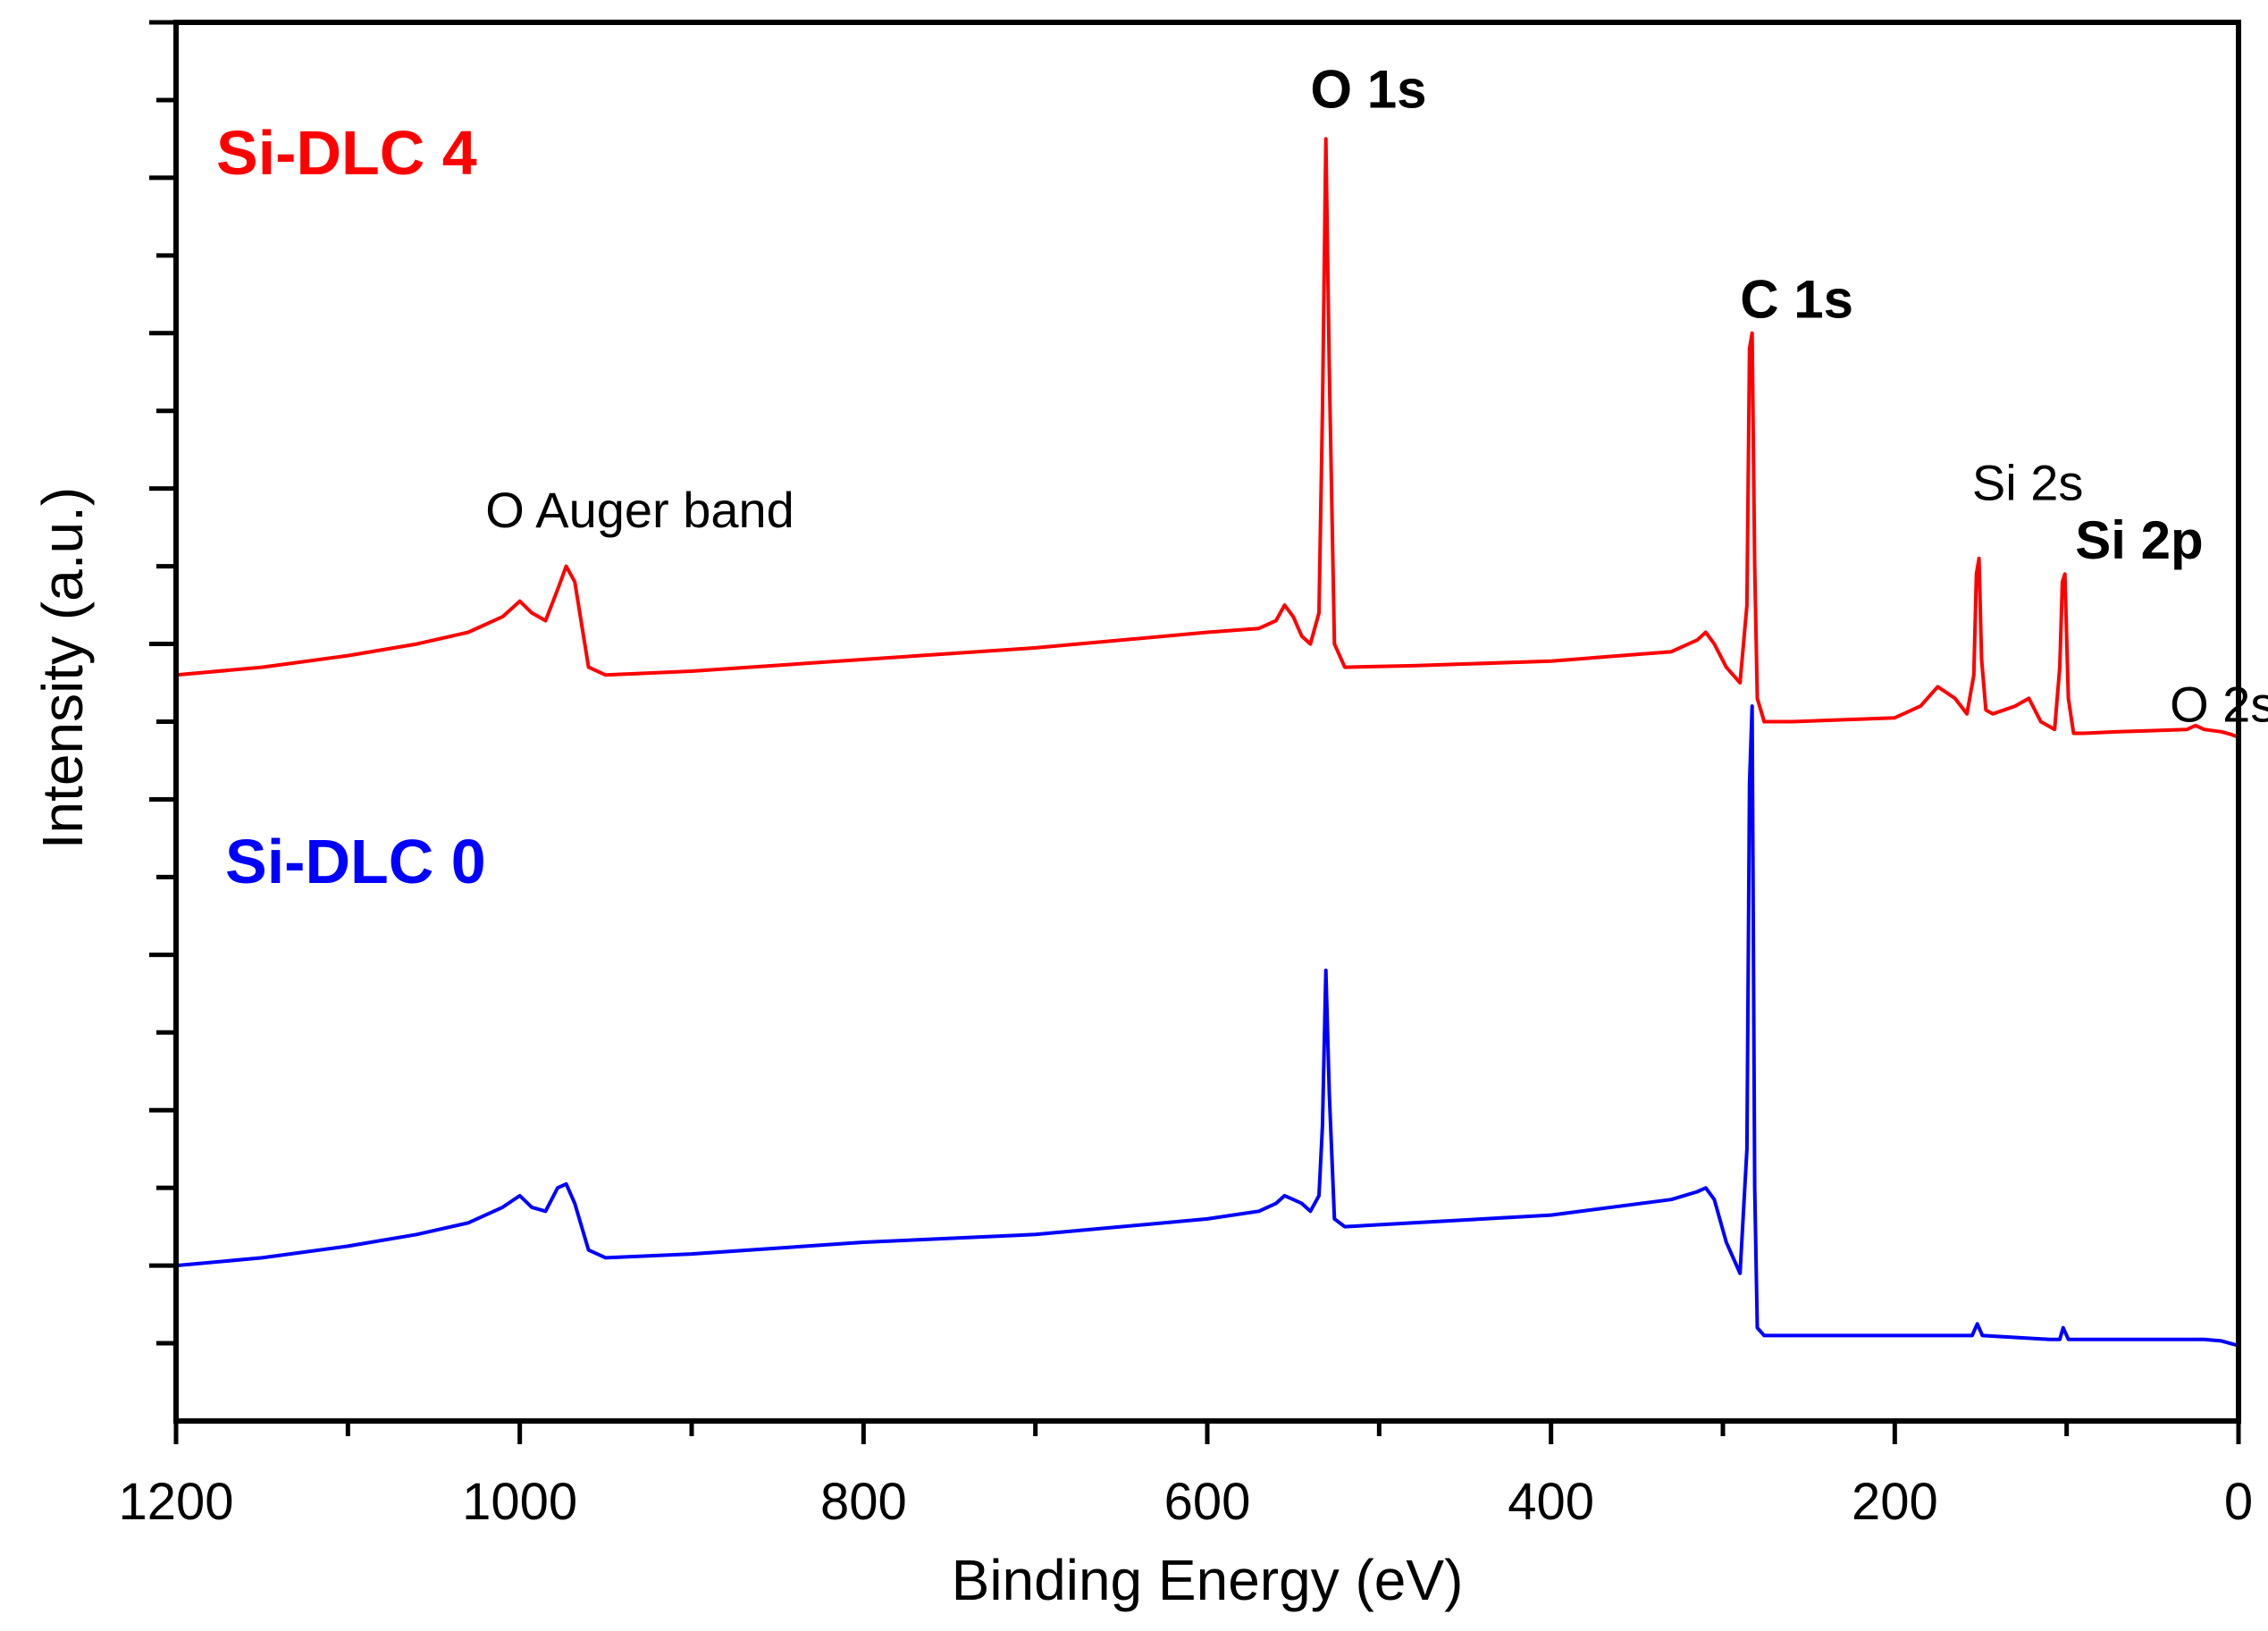  What do you see at coordinates (1208, 1580) in the screenshot?
I see `x-axis-title: Binding Energy (eV)` at bounding box center [1208, 1580].